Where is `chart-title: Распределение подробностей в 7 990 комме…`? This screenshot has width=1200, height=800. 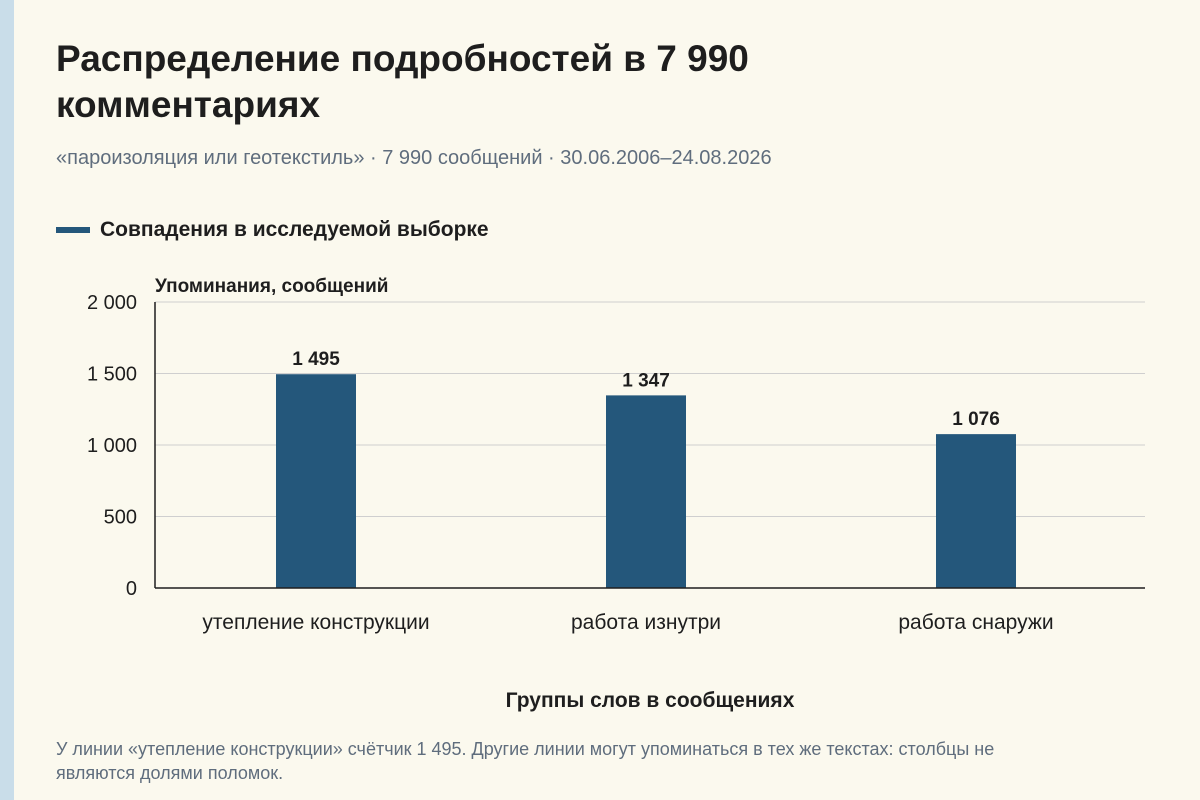
chart-title: Распределение подробностей в 7 990 комме… is located at coordinates (402, 81).